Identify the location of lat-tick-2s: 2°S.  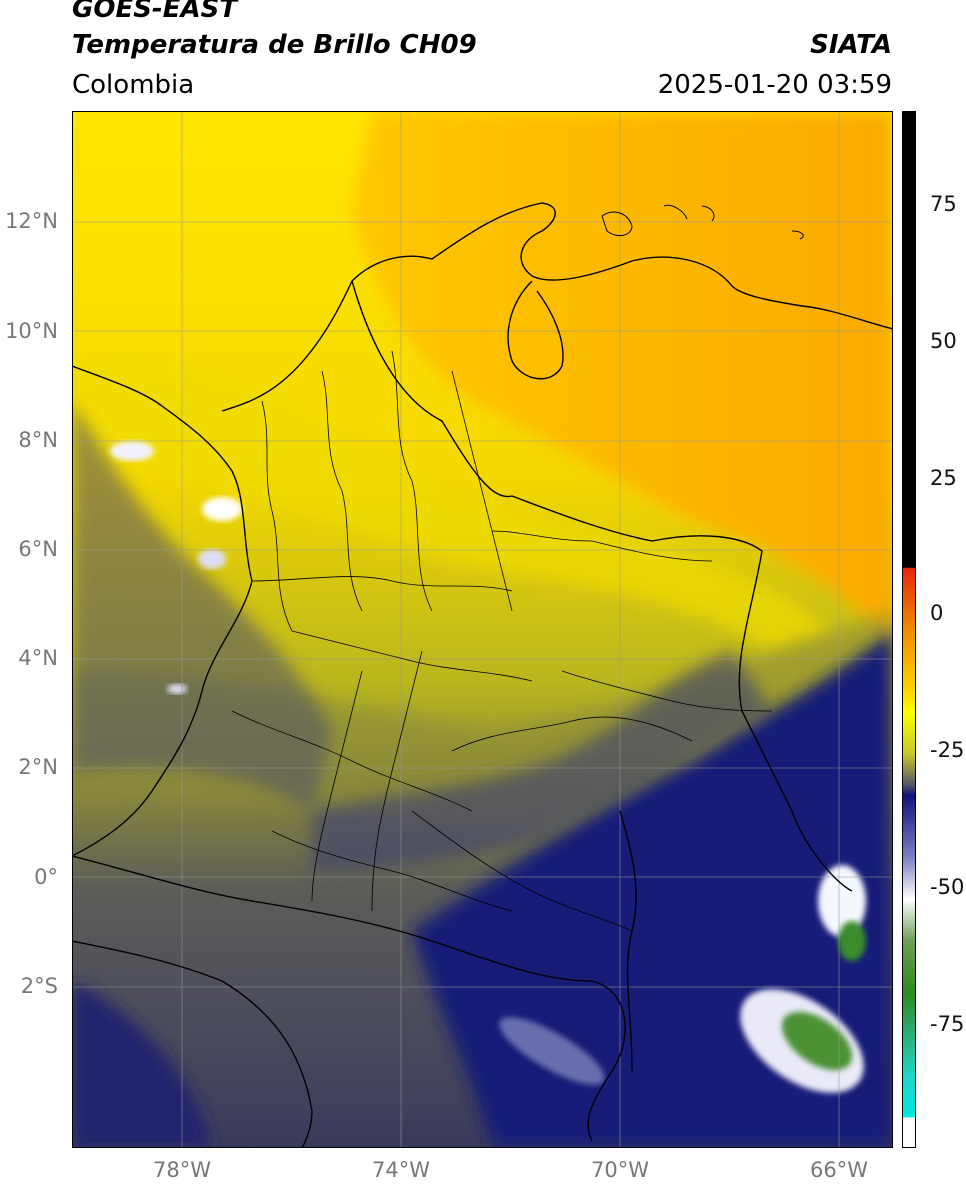
(39, 986).